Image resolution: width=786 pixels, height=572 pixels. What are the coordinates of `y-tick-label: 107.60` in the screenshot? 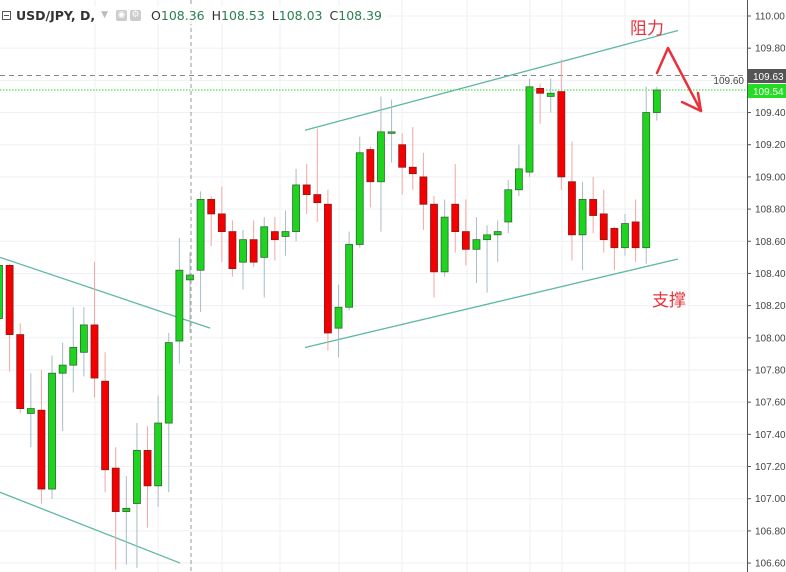 It's located at (770, 403).